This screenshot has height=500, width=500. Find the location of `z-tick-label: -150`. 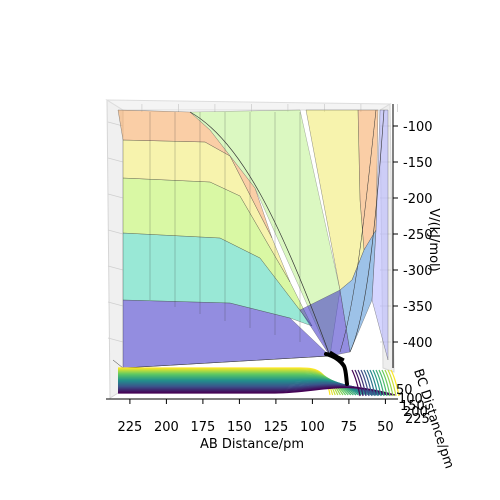

z-tick-label: -150 is located at coordinates (418, 163).